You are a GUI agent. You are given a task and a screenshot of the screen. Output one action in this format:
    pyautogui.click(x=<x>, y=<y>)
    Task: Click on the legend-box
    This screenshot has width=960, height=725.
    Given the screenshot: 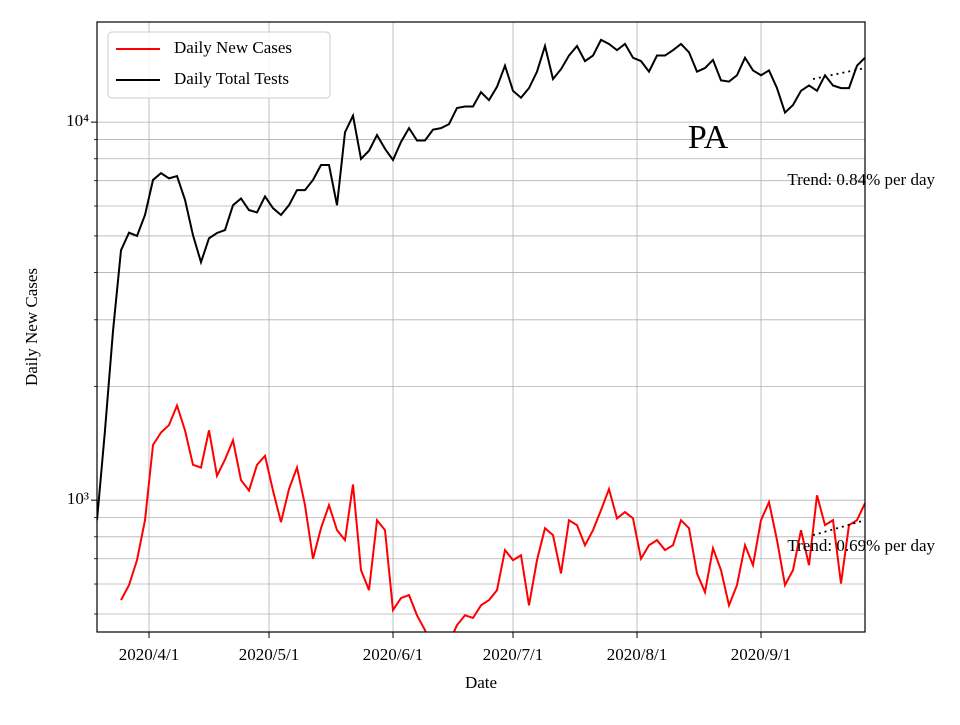 What is the action you would take?
    pyautogui.click(x=219, y=65)
    